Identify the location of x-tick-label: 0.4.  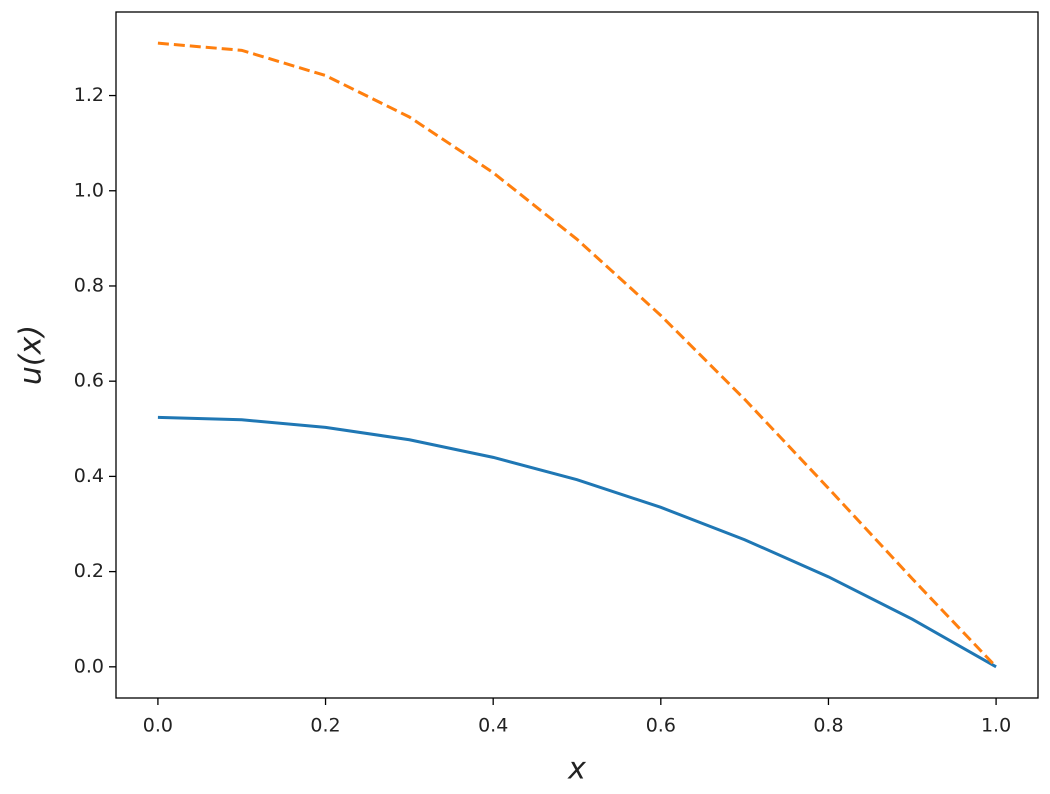
(493, 726).